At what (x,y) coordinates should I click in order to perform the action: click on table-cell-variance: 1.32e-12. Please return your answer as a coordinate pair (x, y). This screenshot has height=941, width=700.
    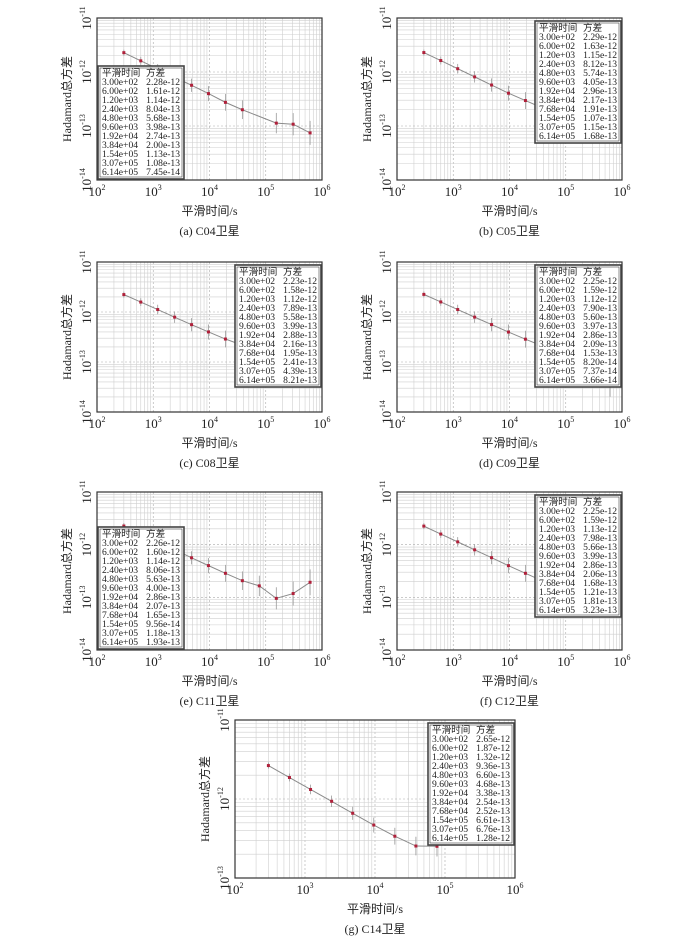
    Looking at the image, I should click on (493, 757).